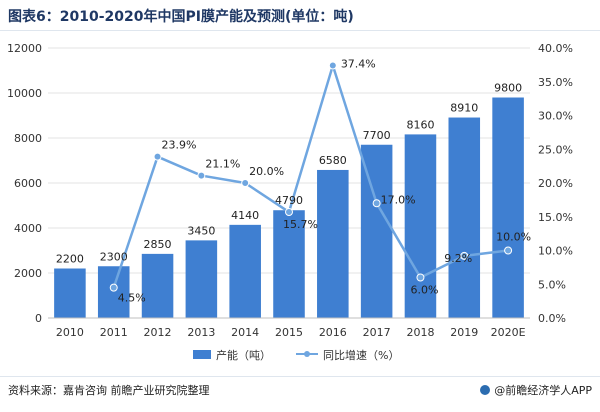 This screenshot has height=412, width=600. Describe the element at coordinates (508, 207) in the screenshot. I see `bar-2020E` at that location.